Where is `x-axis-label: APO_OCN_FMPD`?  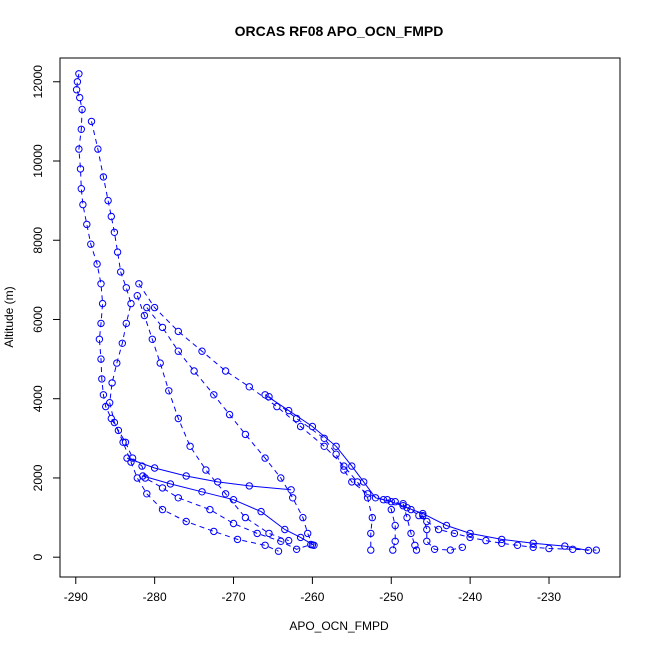
x-axis-label: APO_OCN_FMPD is located at coordinates (339, 626).